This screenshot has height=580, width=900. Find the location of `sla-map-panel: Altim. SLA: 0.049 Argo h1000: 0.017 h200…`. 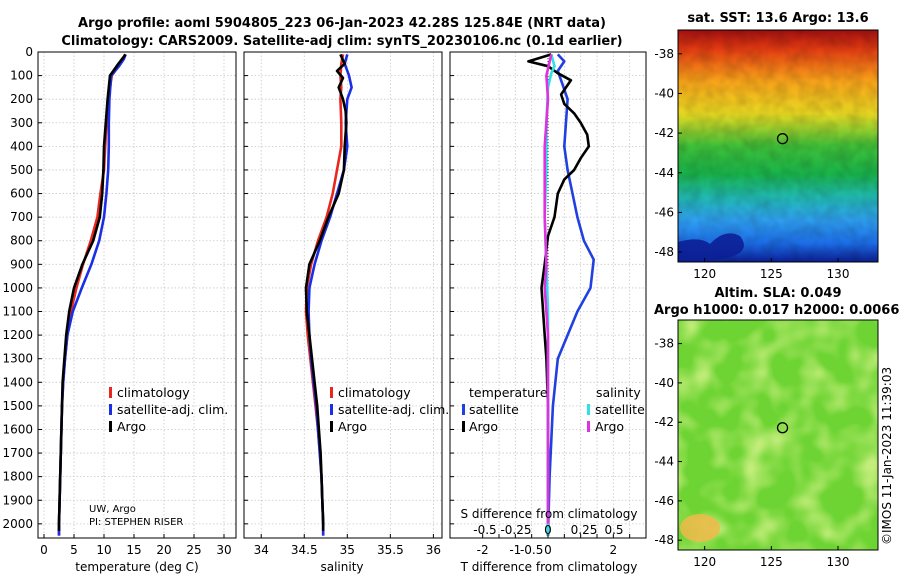

sla-map-panel: Altim. SLA: 0.049 Argo h1000: 0.017 h200… is located at coordinates (776, 427).